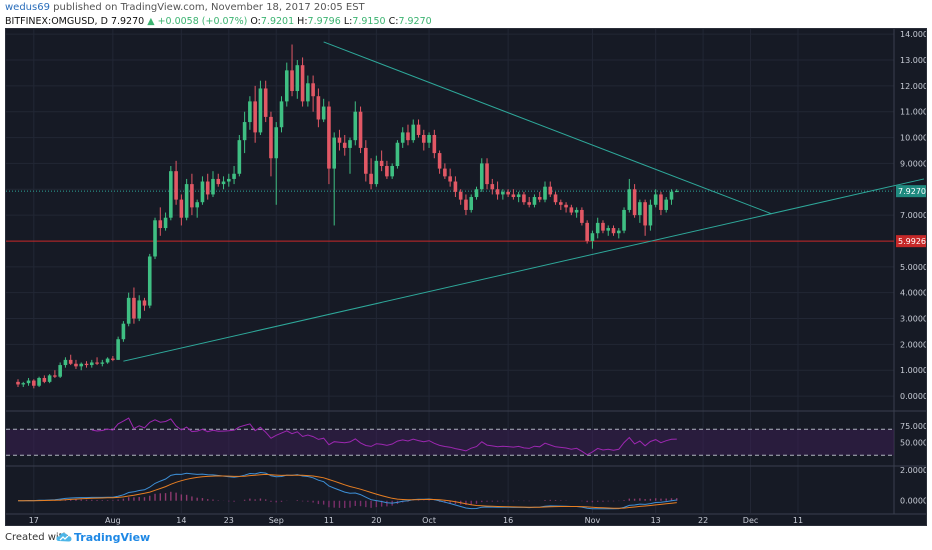 The image size is (932, 550). What do you see at coordinates (798, 520) in the screenshot?
I see `time-tick-label: 11` at bounding box center [798, 520].